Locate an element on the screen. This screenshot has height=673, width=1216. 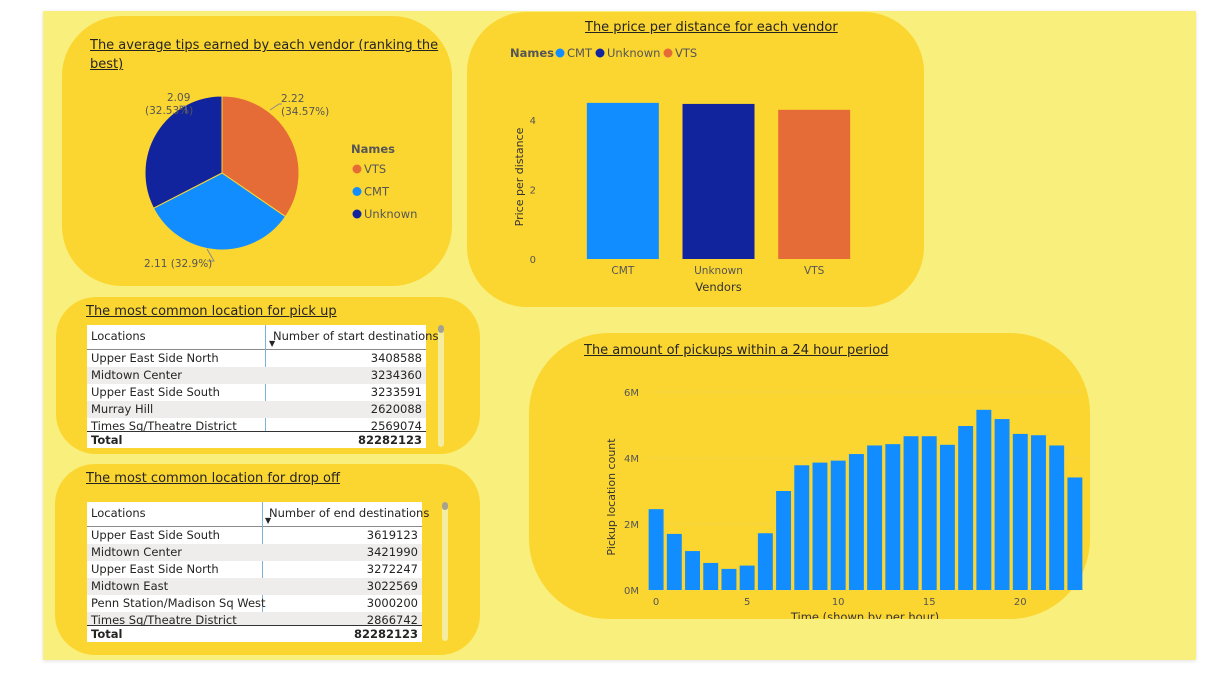
pickup-value-cell: 2620088 is located at coordinates (396, 409).